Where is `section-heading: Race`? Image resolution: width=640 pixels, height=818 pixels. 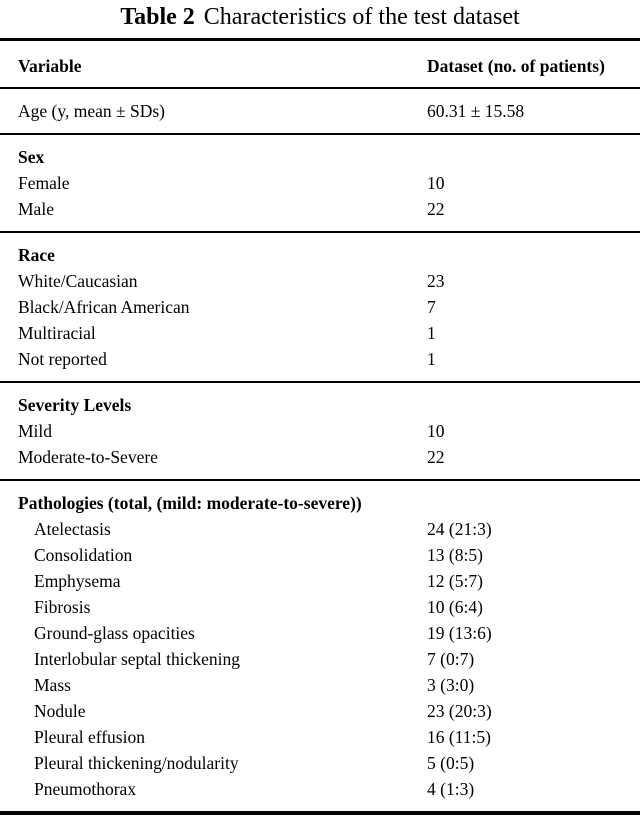 section-heading: Race is located at coordinates (36, 255).